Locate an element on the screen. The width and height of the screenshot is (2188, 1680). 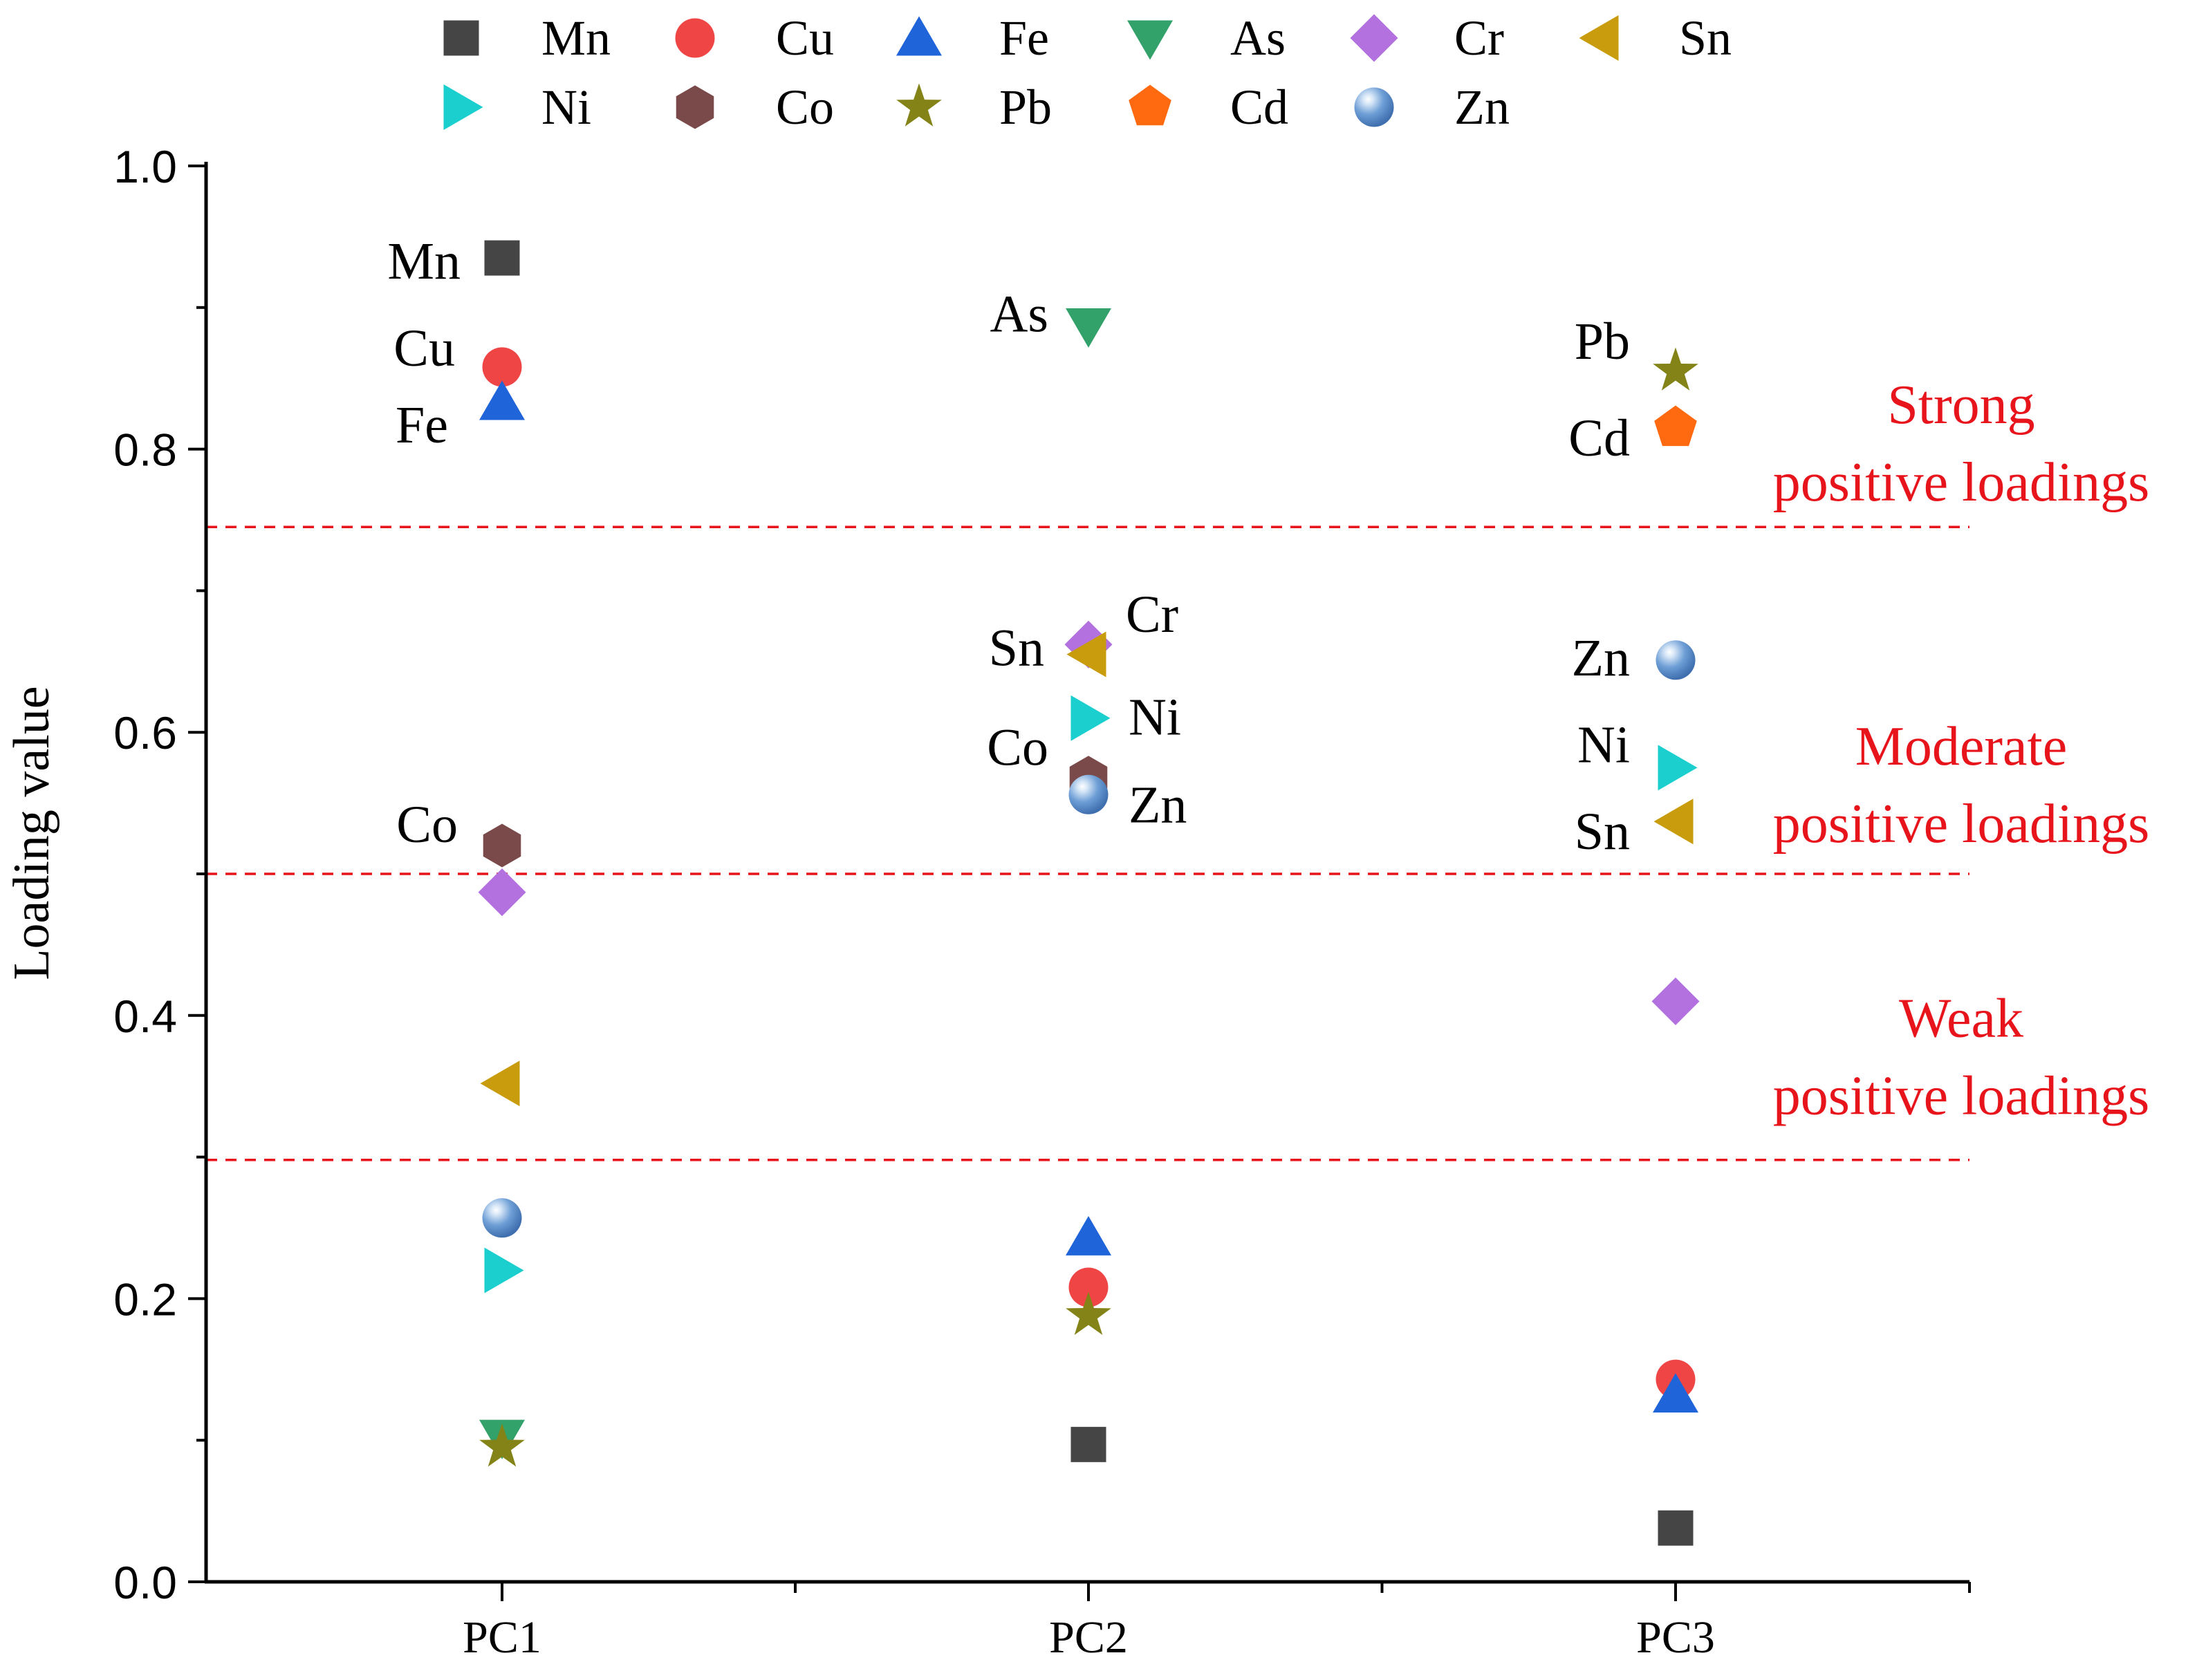
legend-label: Zn is located at coordinates (1482, 107).